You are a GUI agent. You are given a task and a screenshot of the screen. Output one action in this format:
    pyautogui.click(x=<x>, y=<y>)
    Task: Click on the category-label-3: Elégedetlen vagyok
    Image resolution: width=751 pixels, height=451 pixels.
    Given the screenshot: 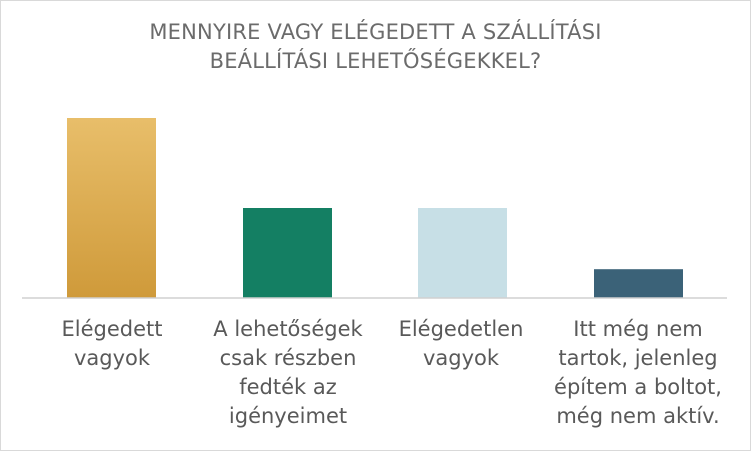 What is the action you would take?
    pyautogui.click(x=461, y=343)
    